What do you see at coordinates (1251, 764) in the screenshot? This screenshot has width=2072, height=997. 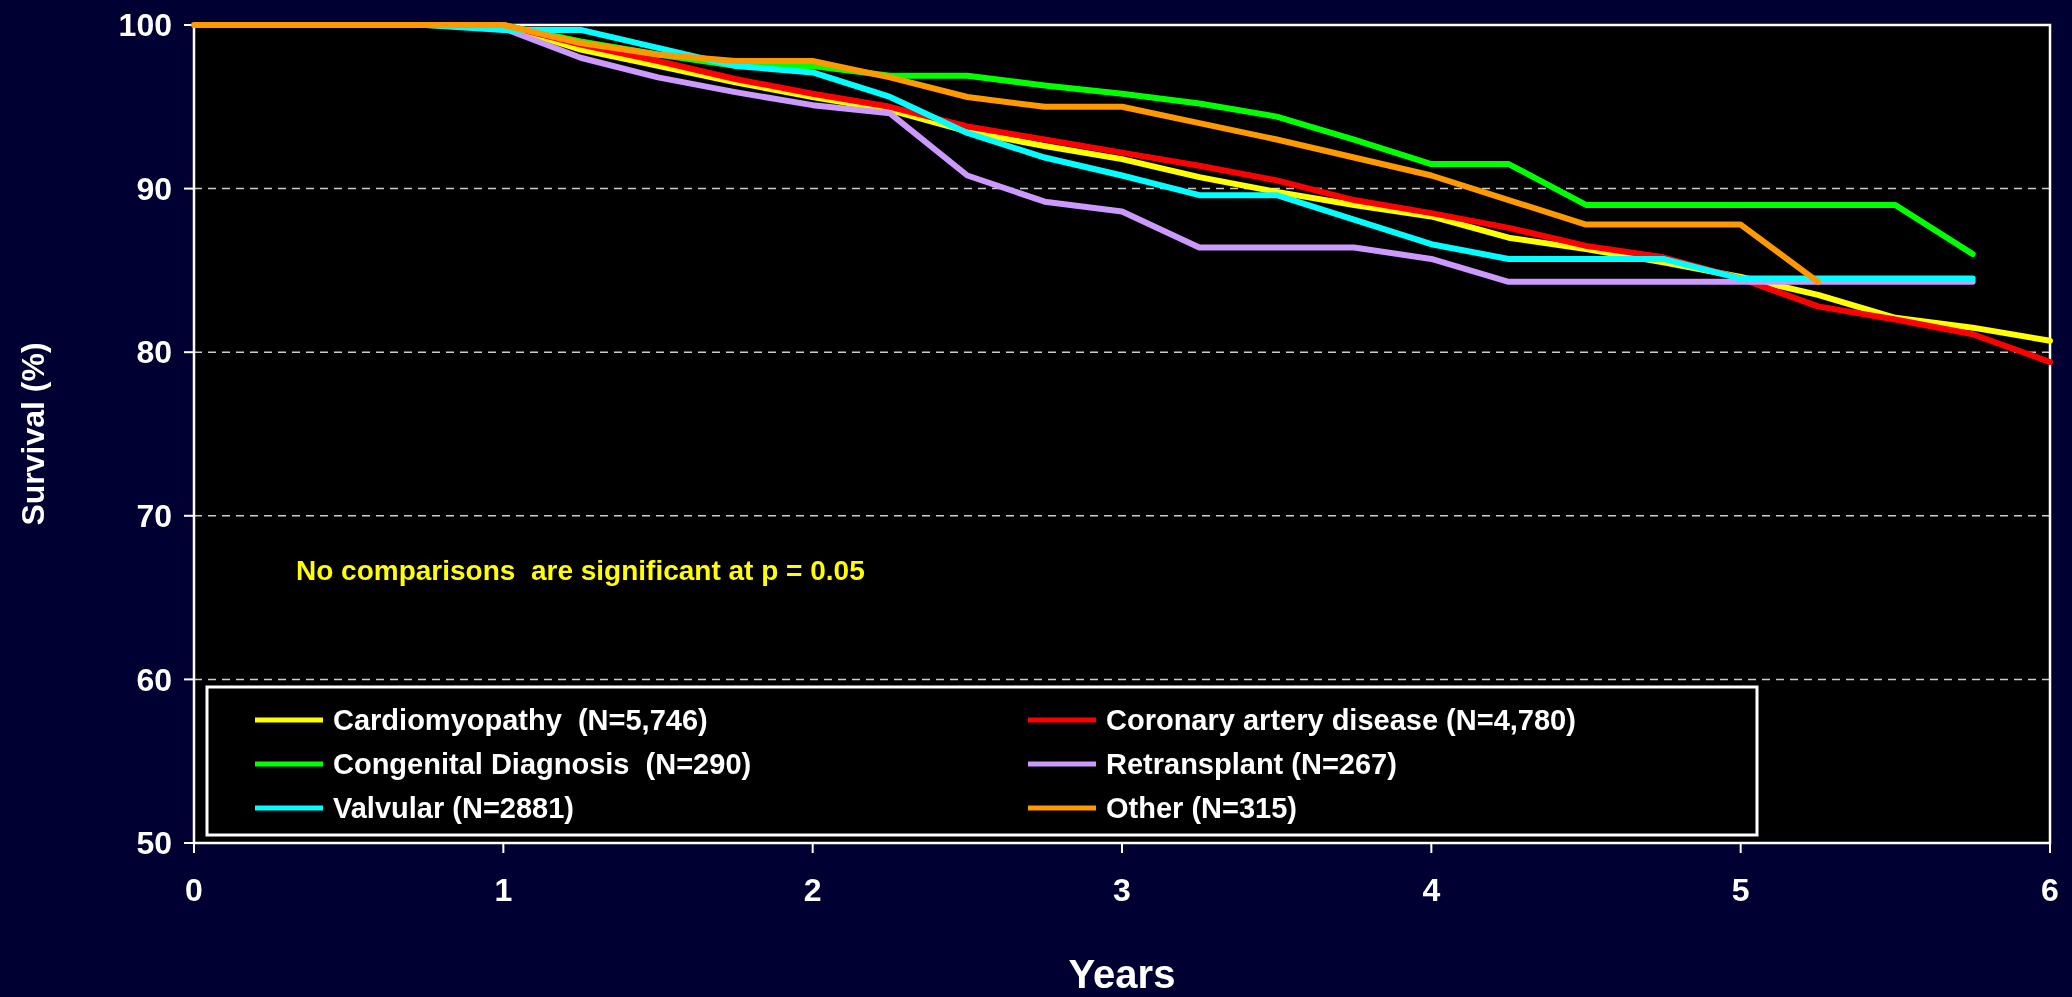 I see `legend-label: Retransplant (N=267)` at bounding box center [1251, 764].